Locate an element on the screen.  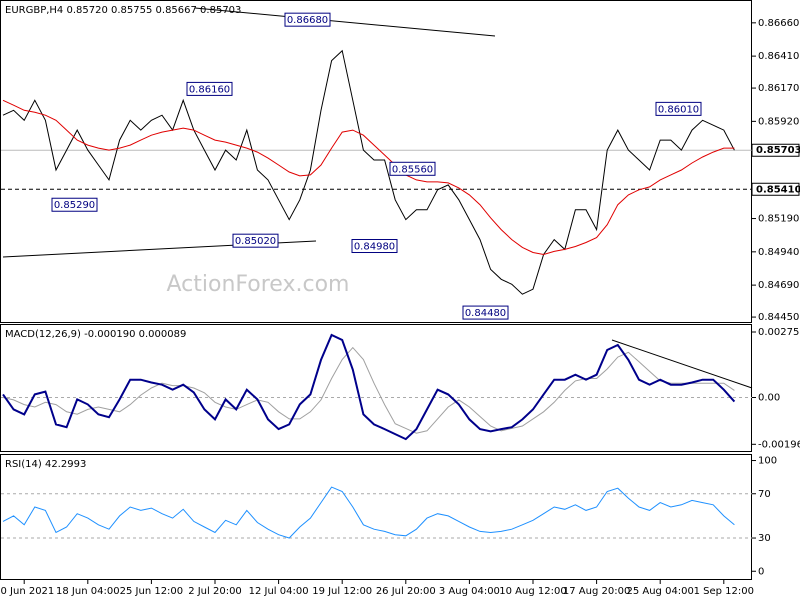
pane-title: RSI(14) 42.2993 is located at coordinates (45, 464).